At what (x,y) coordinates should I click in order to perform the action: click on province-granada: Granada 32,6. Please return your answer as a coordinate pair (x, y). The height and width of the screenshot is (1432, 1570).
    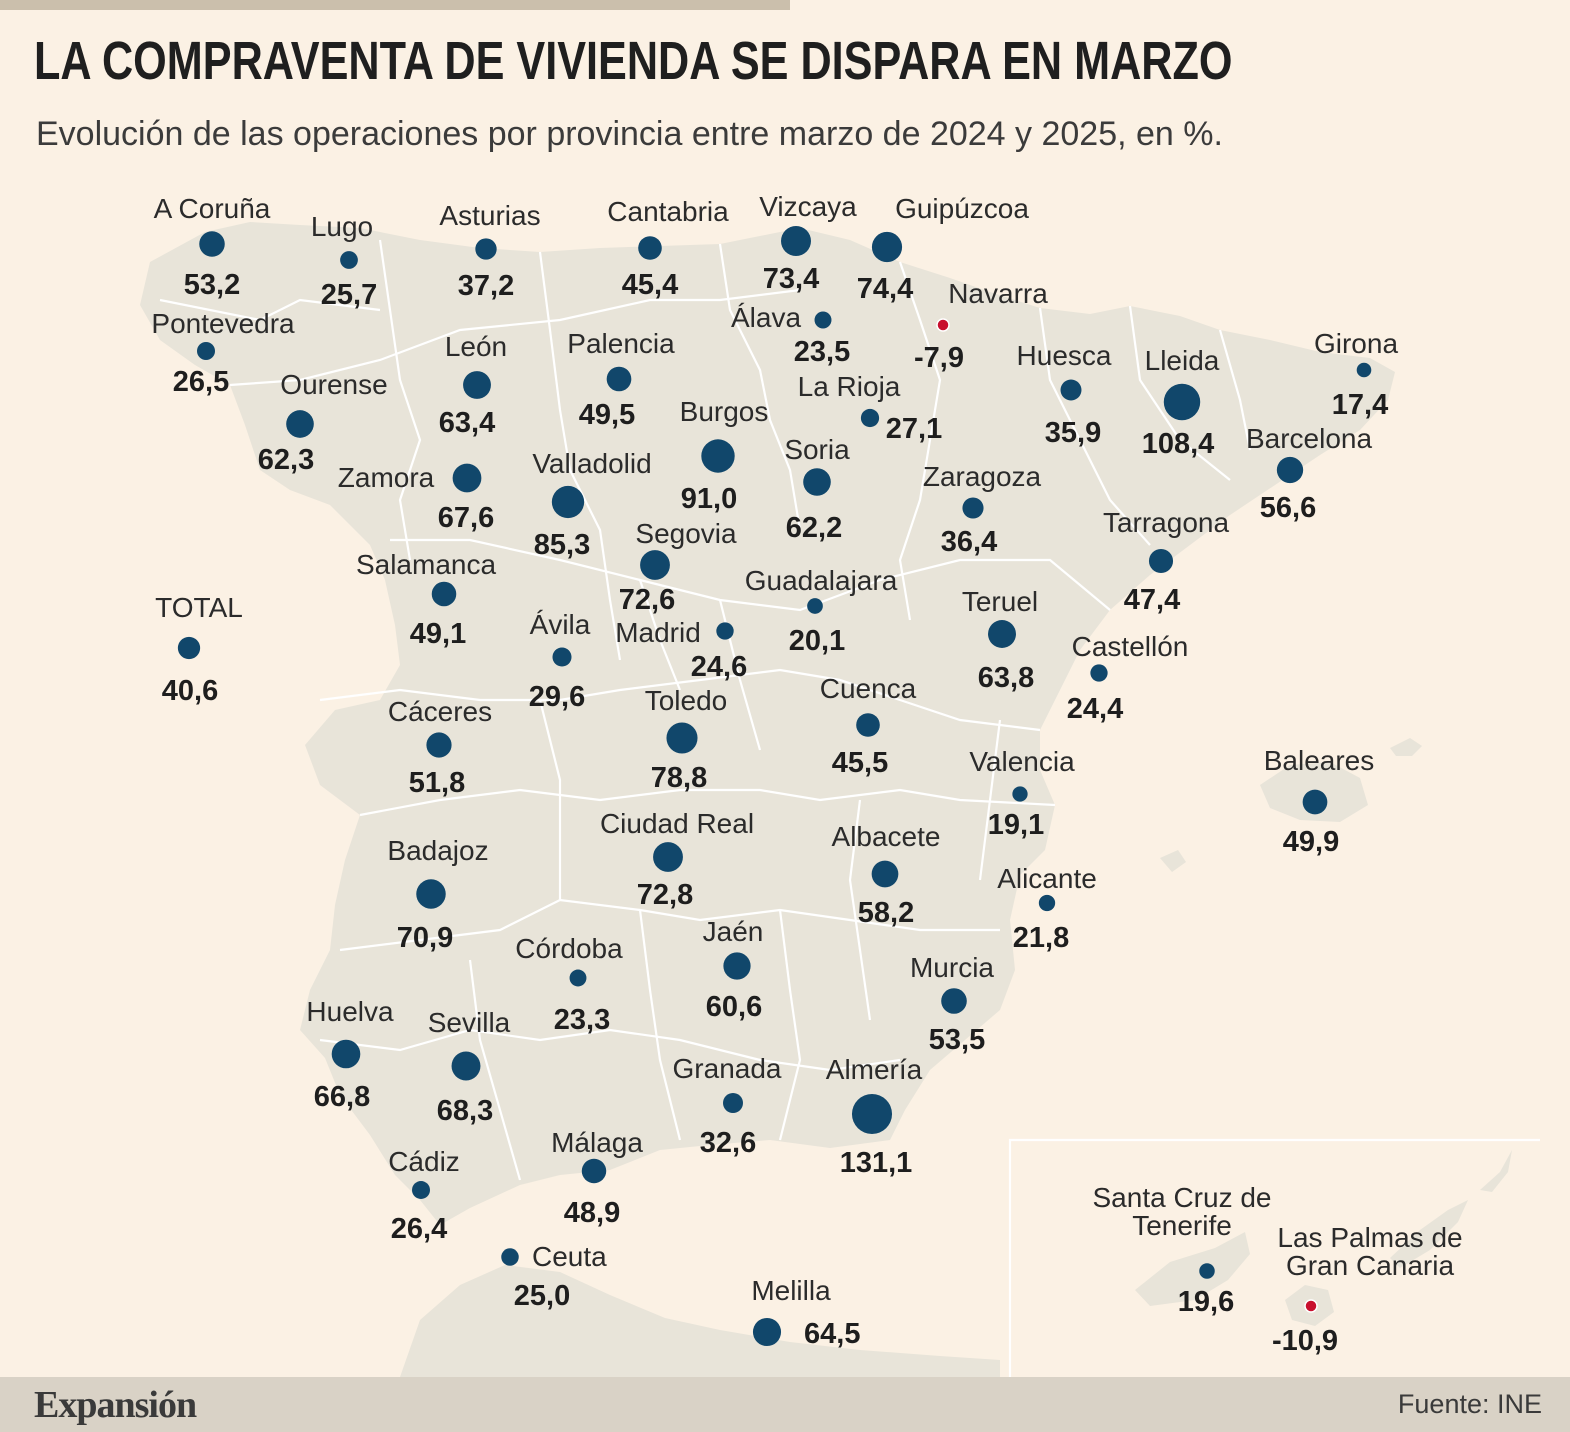
    Looking at the image, I should click on (727, 1106).